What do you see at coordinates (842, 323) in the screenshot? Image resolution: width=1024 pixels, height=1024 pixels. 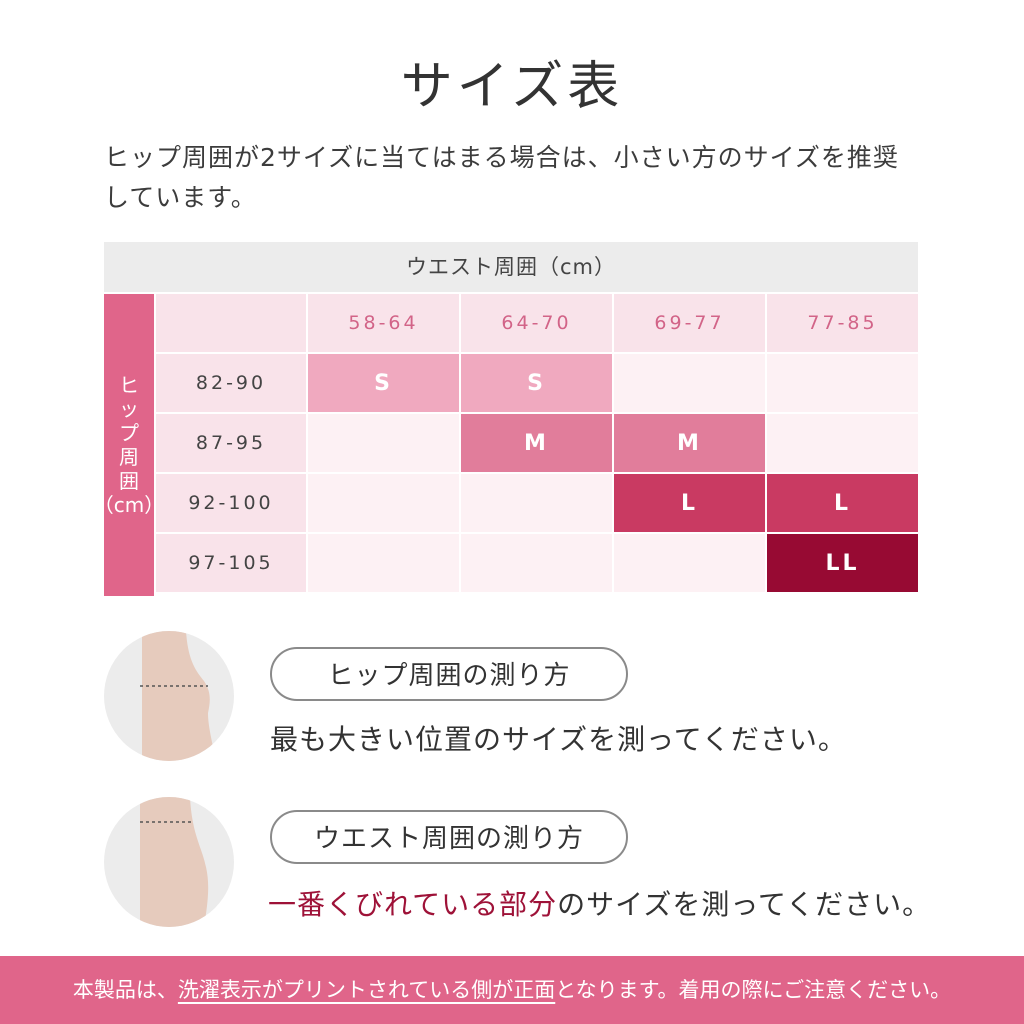 I see `waist-range-header: 77-85` at bounding box center [842, 323].